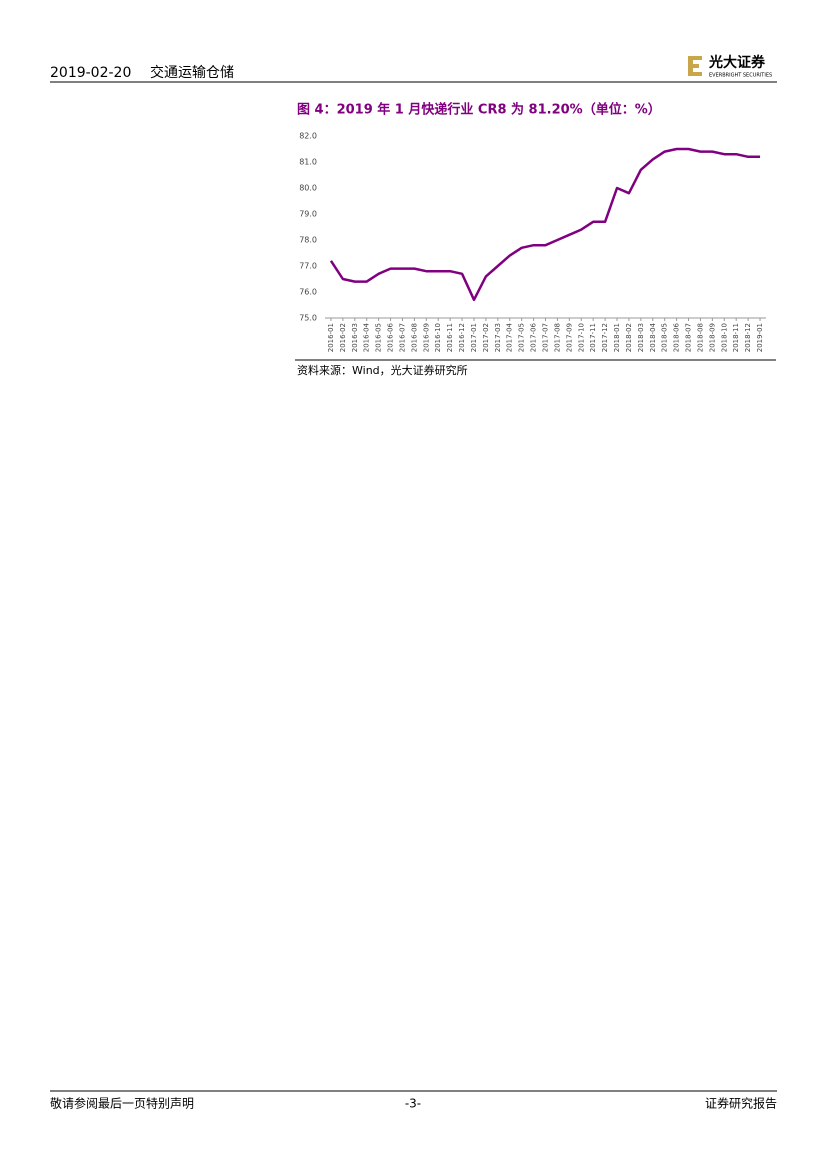 The width and height of the screenshot is (827, 1169). What do you see at coordinates (379, 337) in the screenshot?
I see `x-tick-label: 2016-05` at bounding box center [379, 337].